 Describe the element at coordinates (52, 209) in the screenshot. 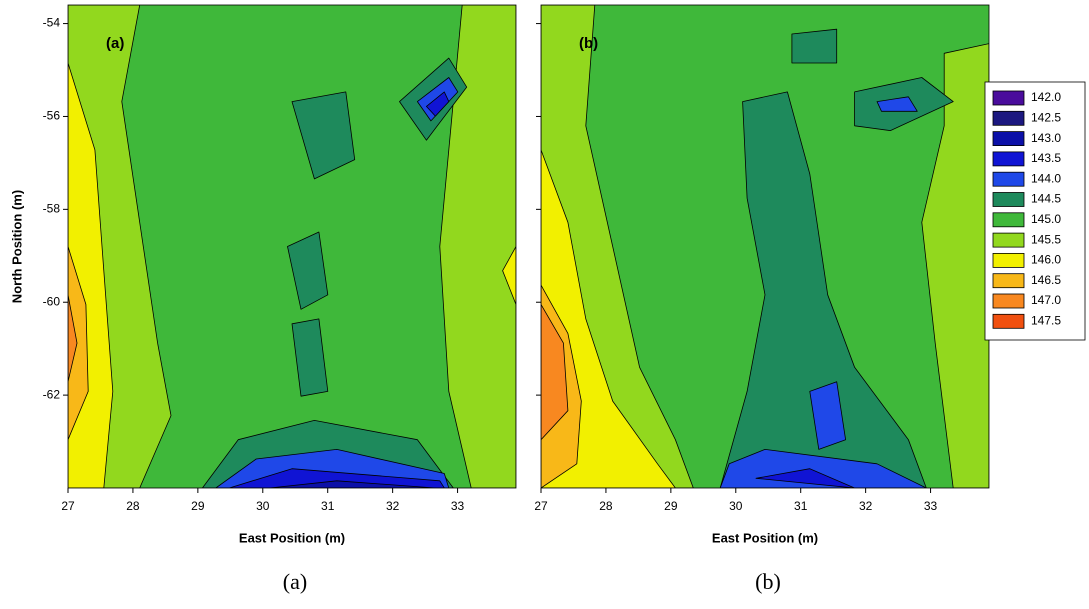

I see `y-tick-label: -58` at that location.